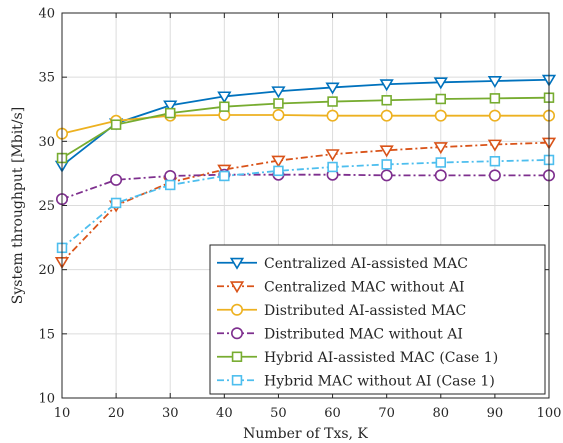 The height and width of the screenshot is (443, 563). Describe the element at coordinates (495, 413) in the screenshot. I see `x-tick-label: 90` at that location.